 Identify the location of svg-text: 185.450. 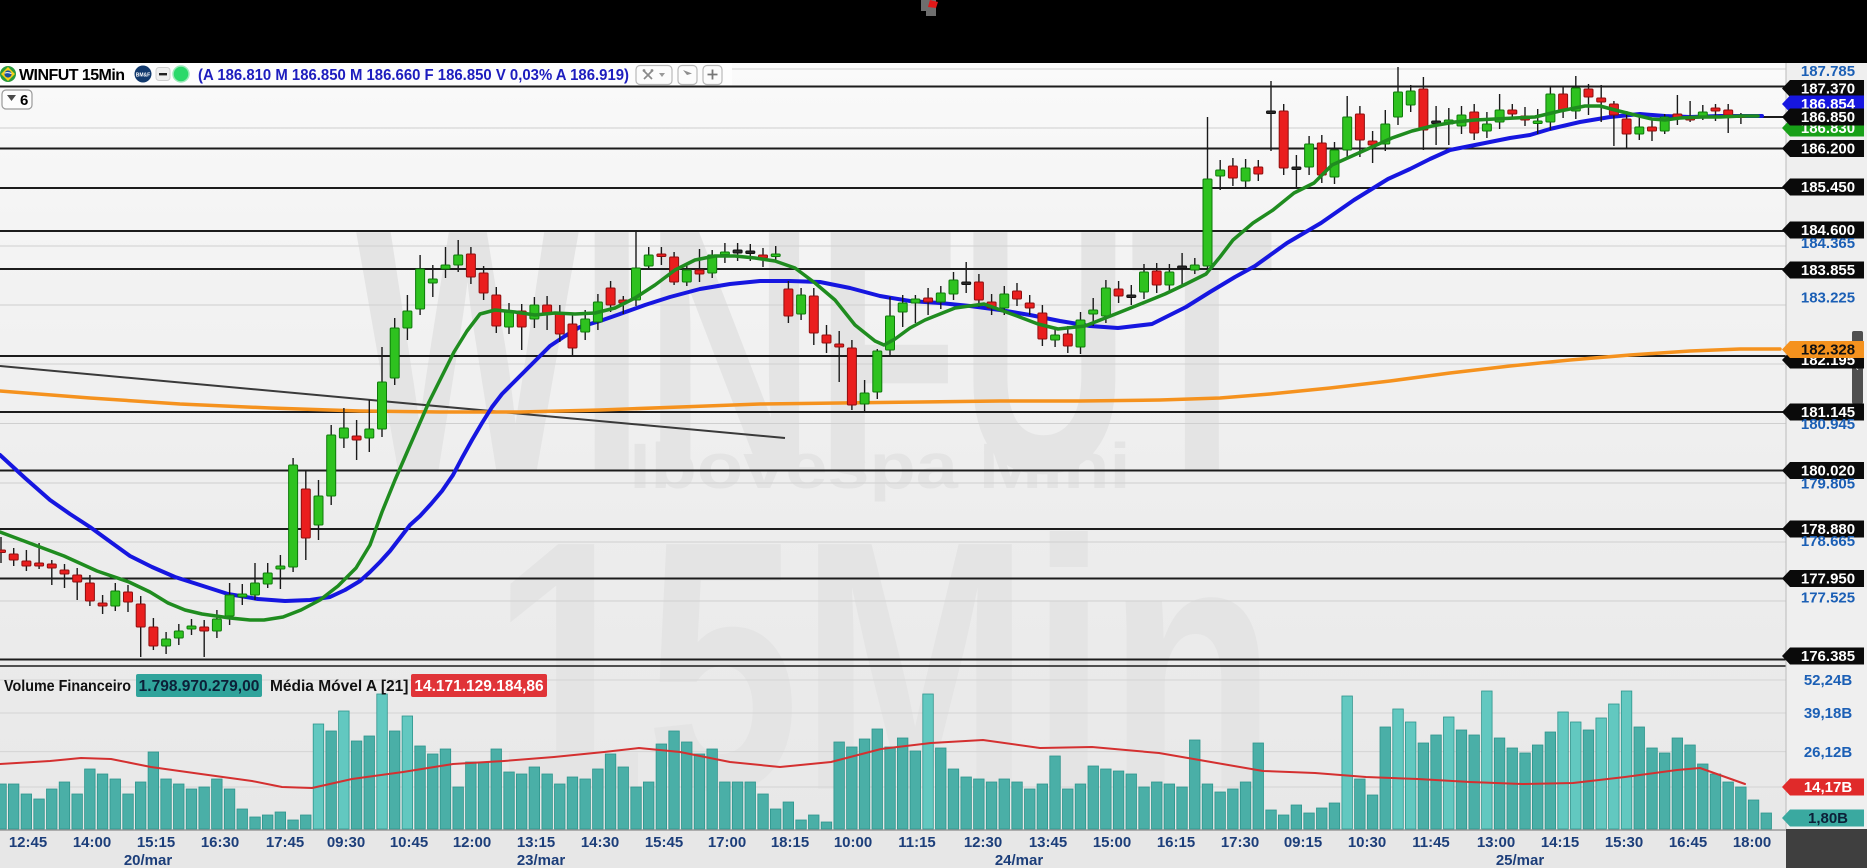
(1828, 187).